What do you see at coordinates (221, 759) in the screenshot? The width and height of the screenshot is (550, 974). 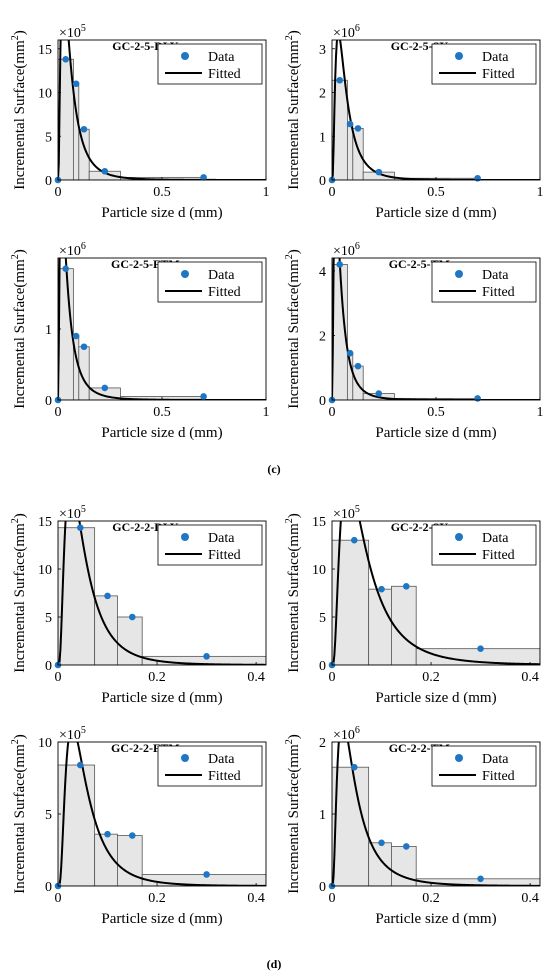 I see `legend-data-label: Data` at bounding box center [221, 759].